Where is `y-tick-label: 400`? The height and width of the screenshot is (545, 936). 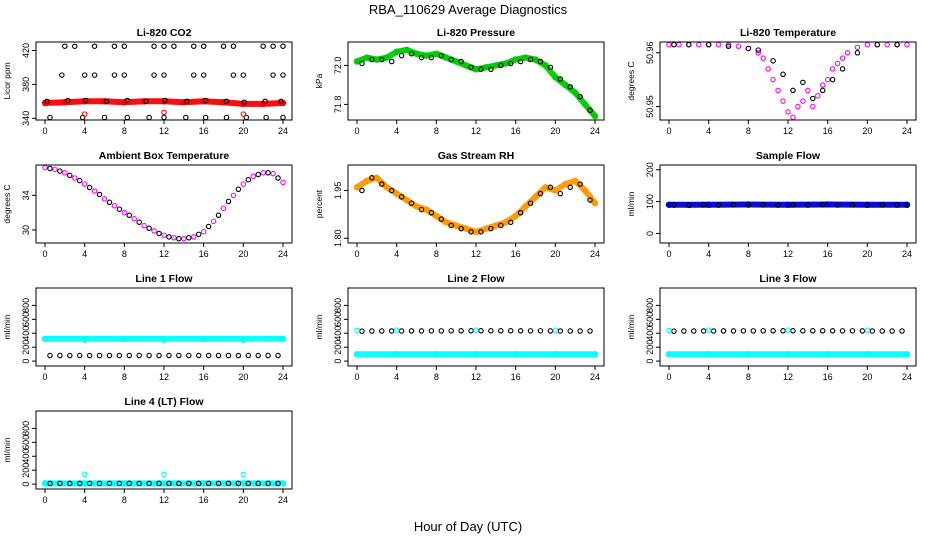 y-tick-label: 400 is located at coordinates (26, 456).